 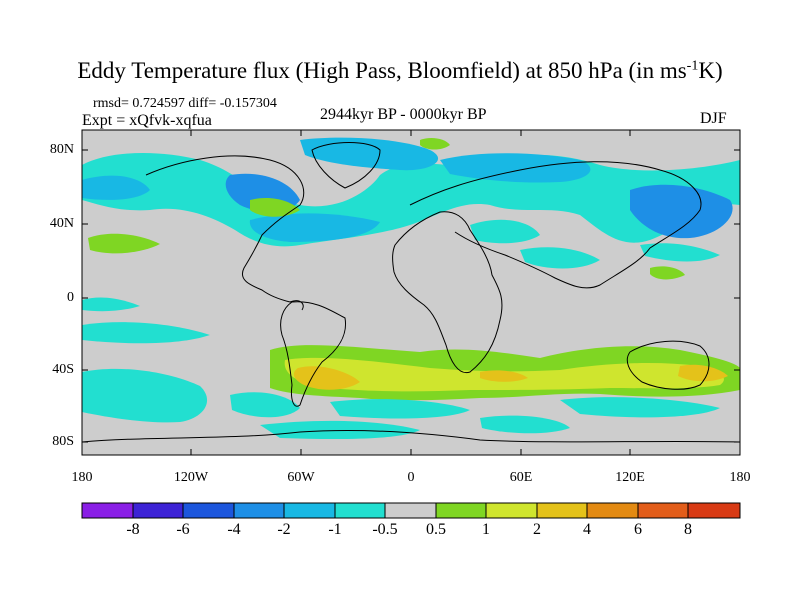 What do you see at coordinates (63, 369) in the screenshot?
I see `lat-label: 40S` at bounding box center [63, 369].